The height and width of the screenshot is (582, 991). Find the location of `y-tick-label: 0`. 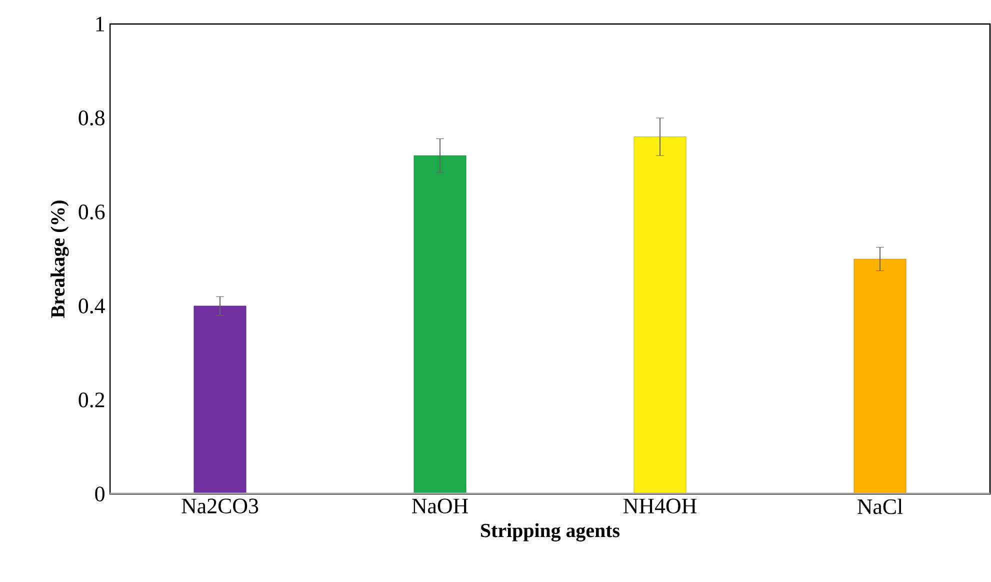

y-tick-label: 0 is located at coordinates (99, 494).